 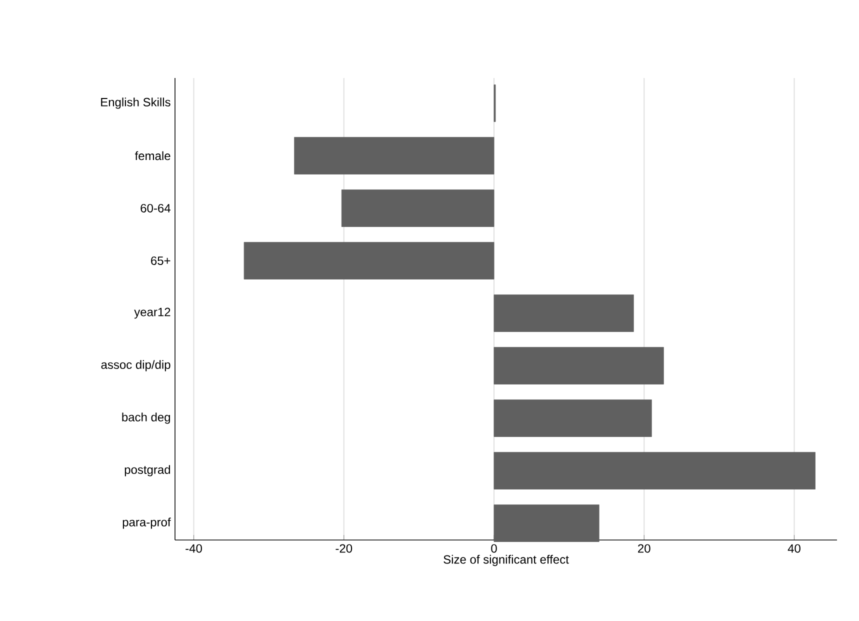 What do you see at coordinates (152, 313) in the screenshot?
I see `y-tick-label: year12` at bounding box center [152, 313].